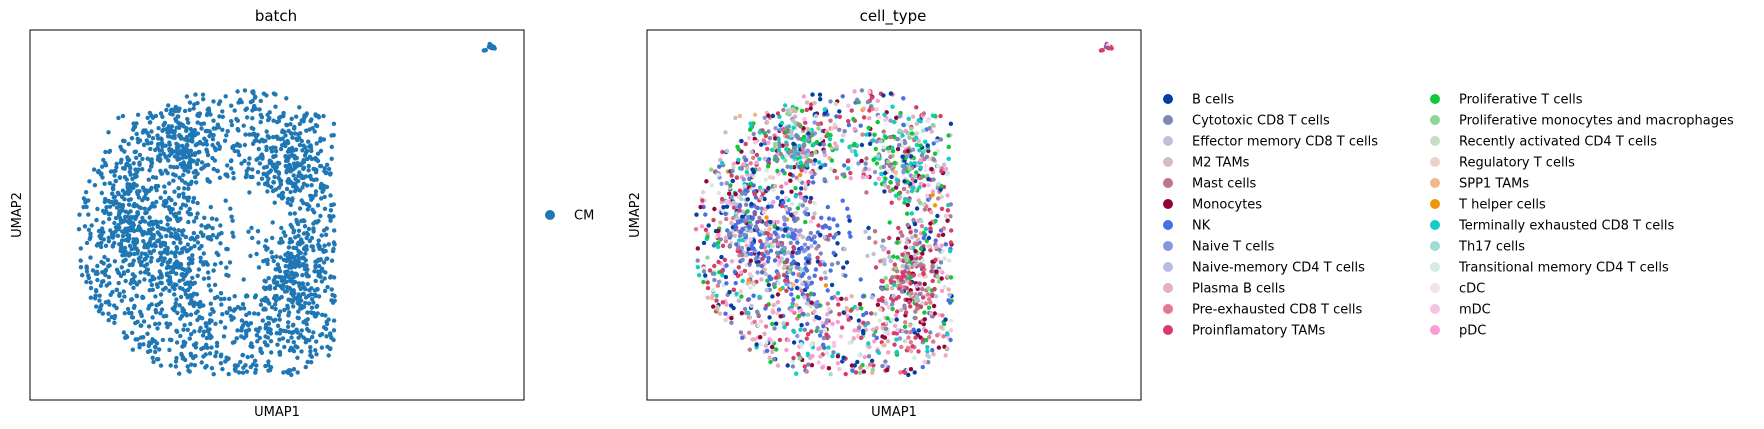  What do you see at coordinates (1517, 163) in the screenshot?
I see `legend-label: Regulatory T cells` at bounding box center [1517, 163].